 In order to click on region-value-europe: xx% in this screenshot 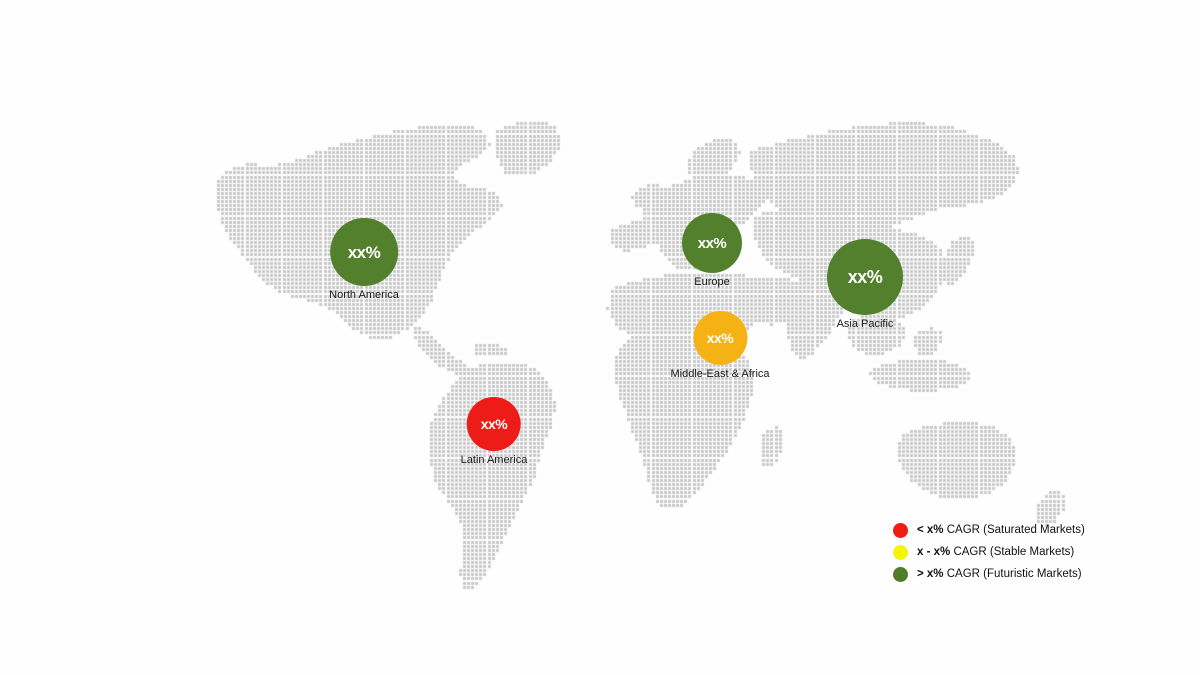, I will do `click(712, 243)`.